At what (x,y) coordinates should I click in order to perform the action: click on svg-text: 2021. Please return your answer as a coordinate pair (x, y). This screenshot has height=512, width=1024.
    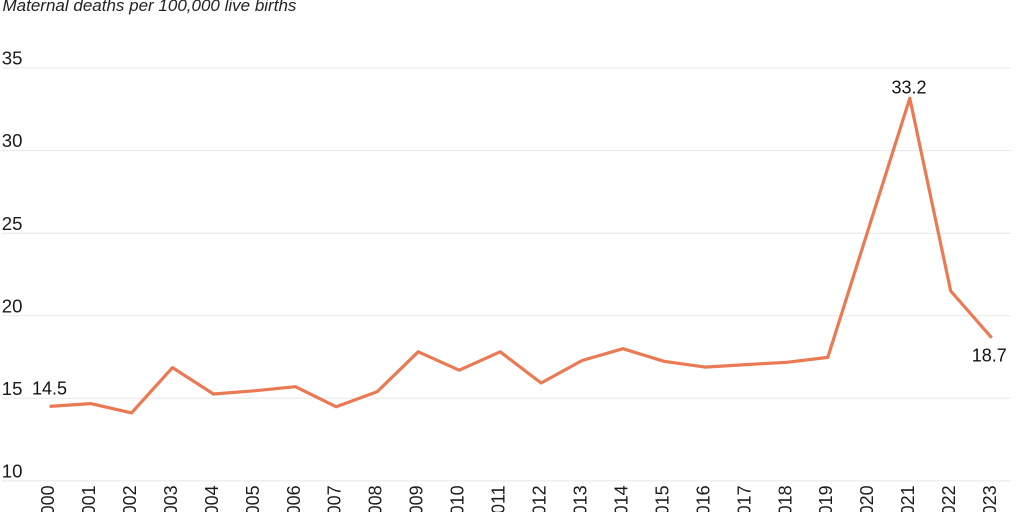
    Looking at the image, I should click on (908, 498).